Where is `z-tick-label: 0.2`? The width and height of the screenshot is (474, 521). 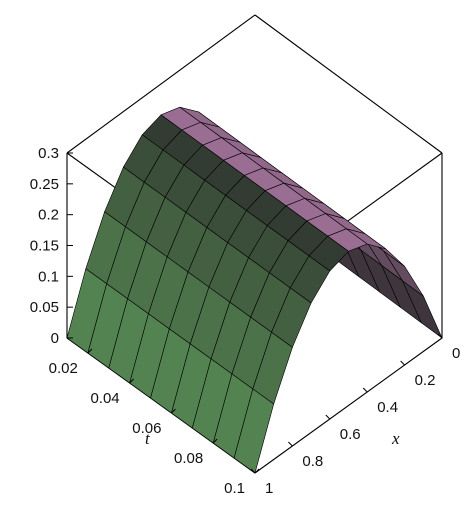 z-tick-label: 0.2 is located at coordinates (48, 215).